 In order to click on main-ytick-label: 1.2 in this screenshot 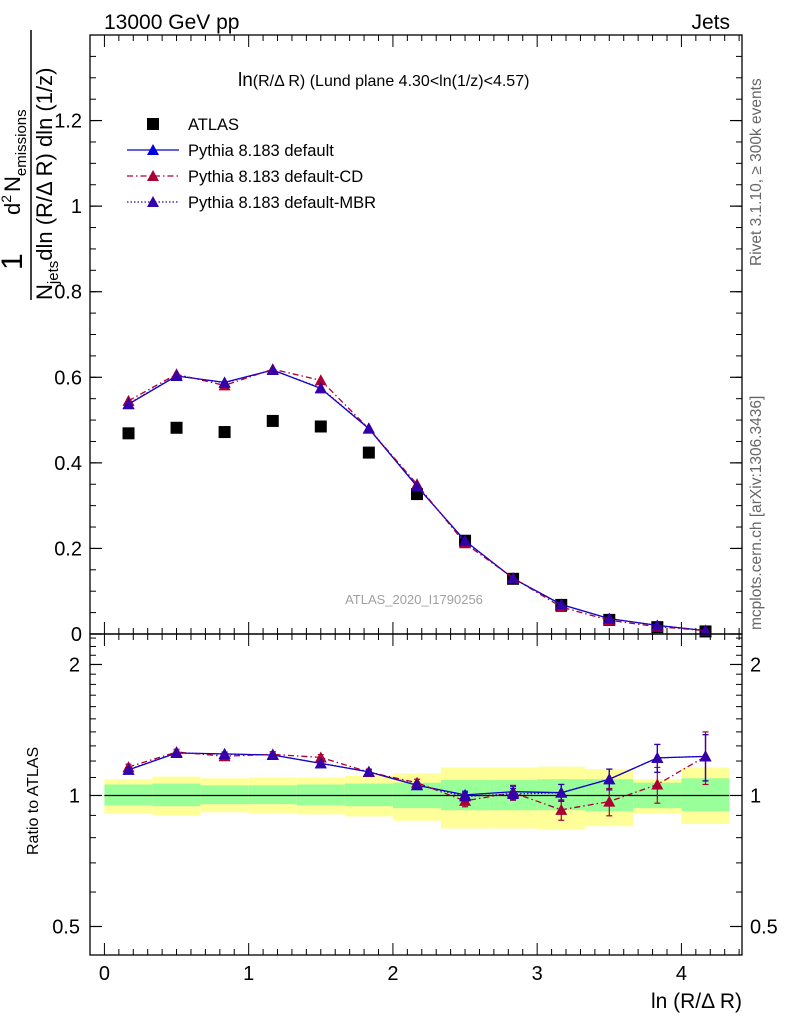, I will do `click(68, 122)`.